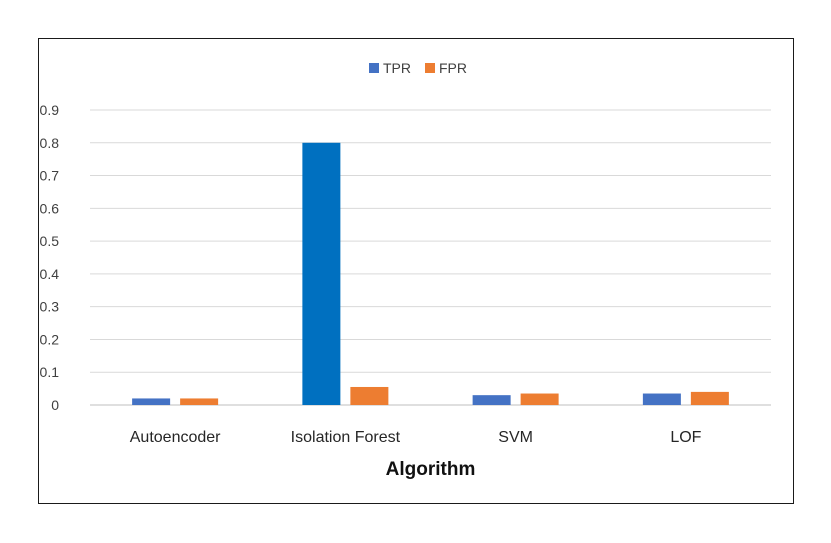 This screenshot has width=831, height=543. I want to click on bar-tpr-lof, so click(661, 399).